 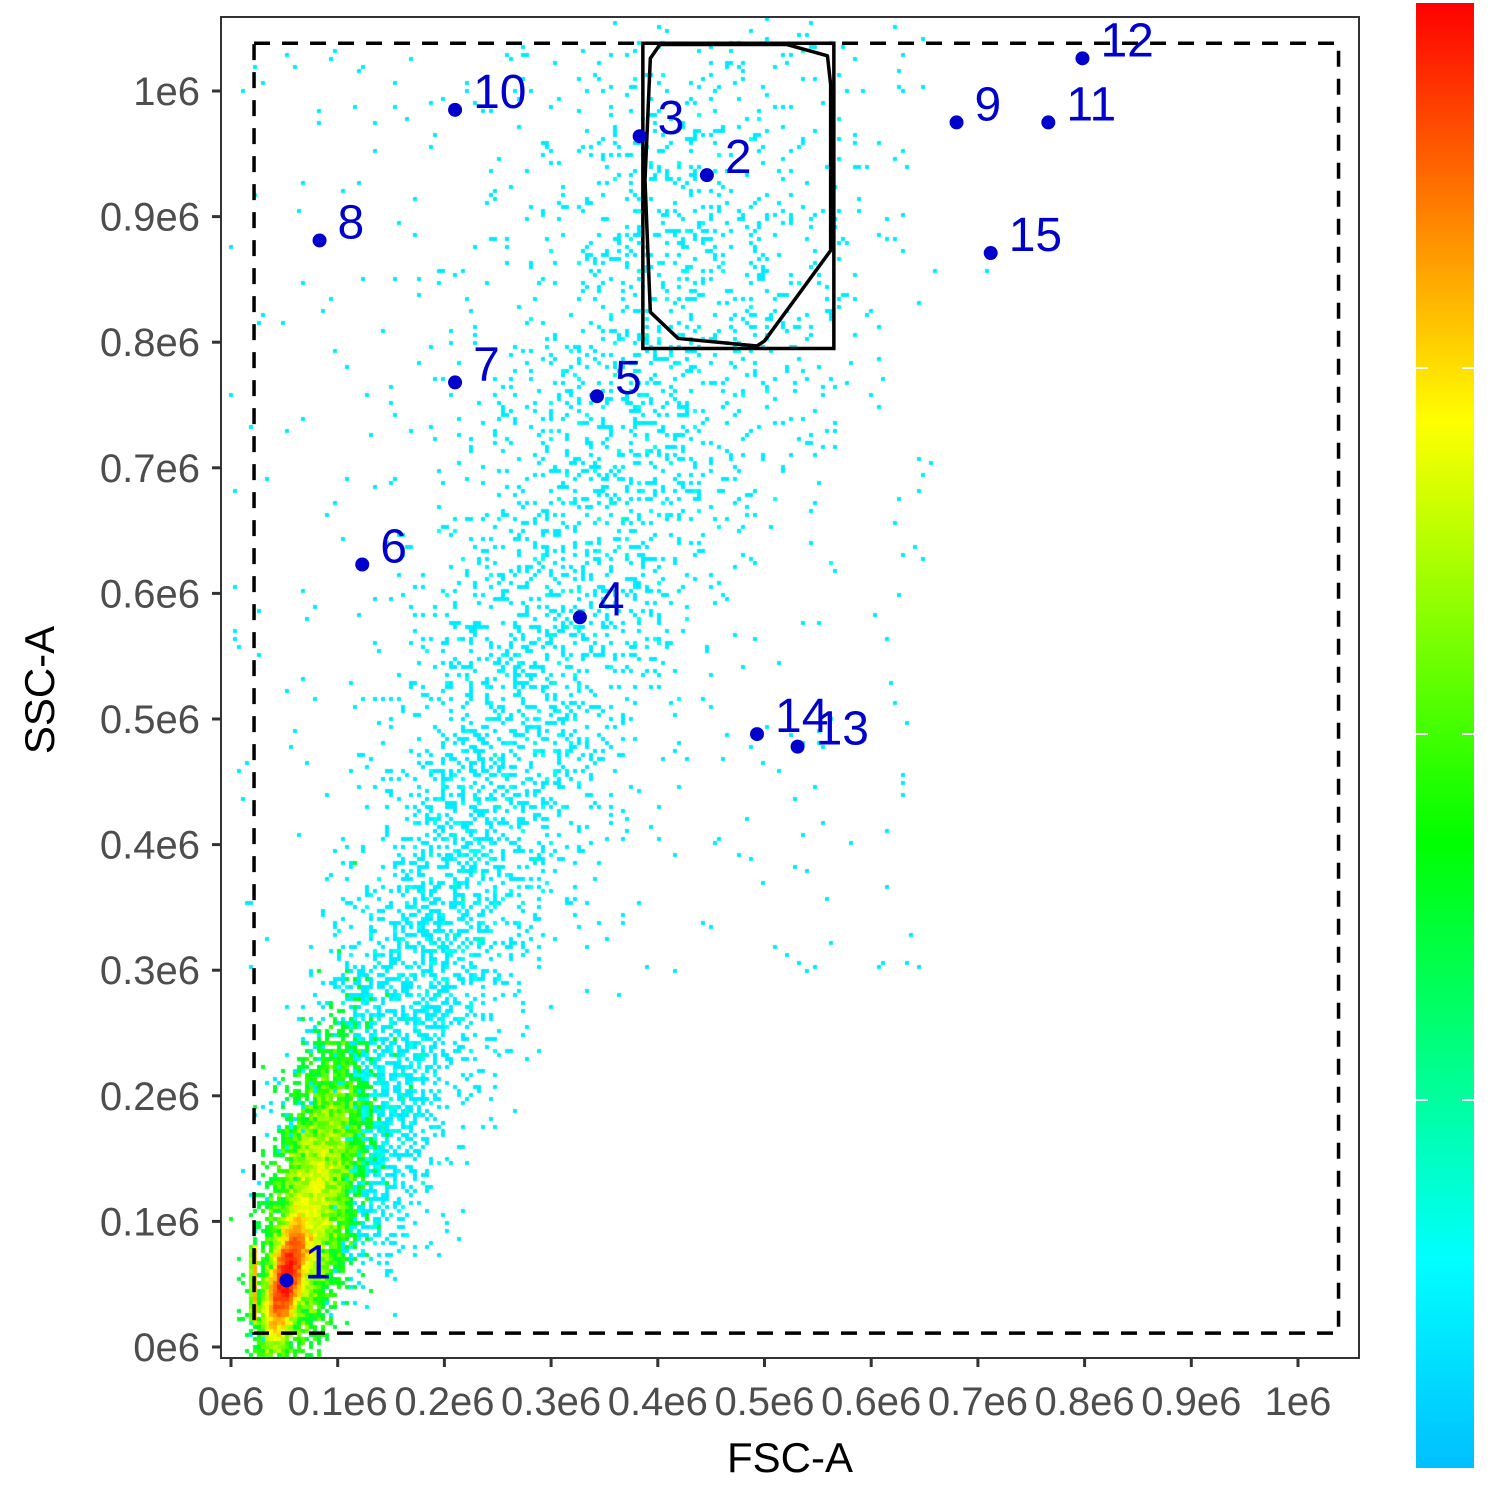 What do you see at coordinates (978, 1402) in the screenshot?
I see `x-tick-label: 0.7e6` at bounding box center [978, 1402].